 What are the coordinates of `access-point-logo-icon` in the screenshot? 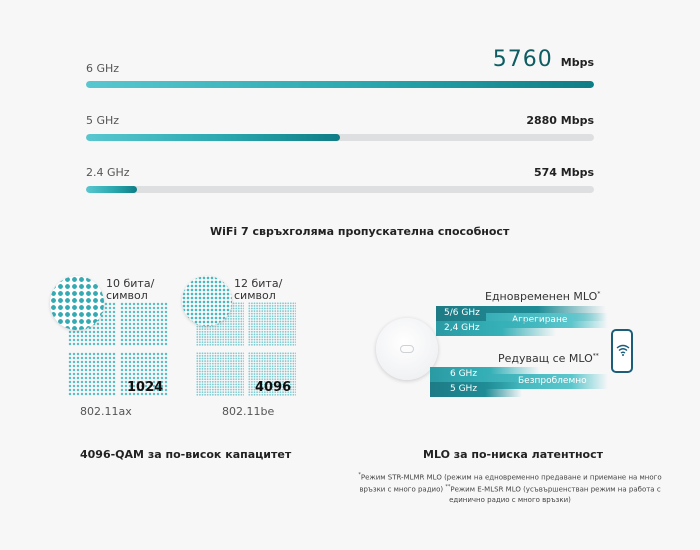 It's located at (407, 349).